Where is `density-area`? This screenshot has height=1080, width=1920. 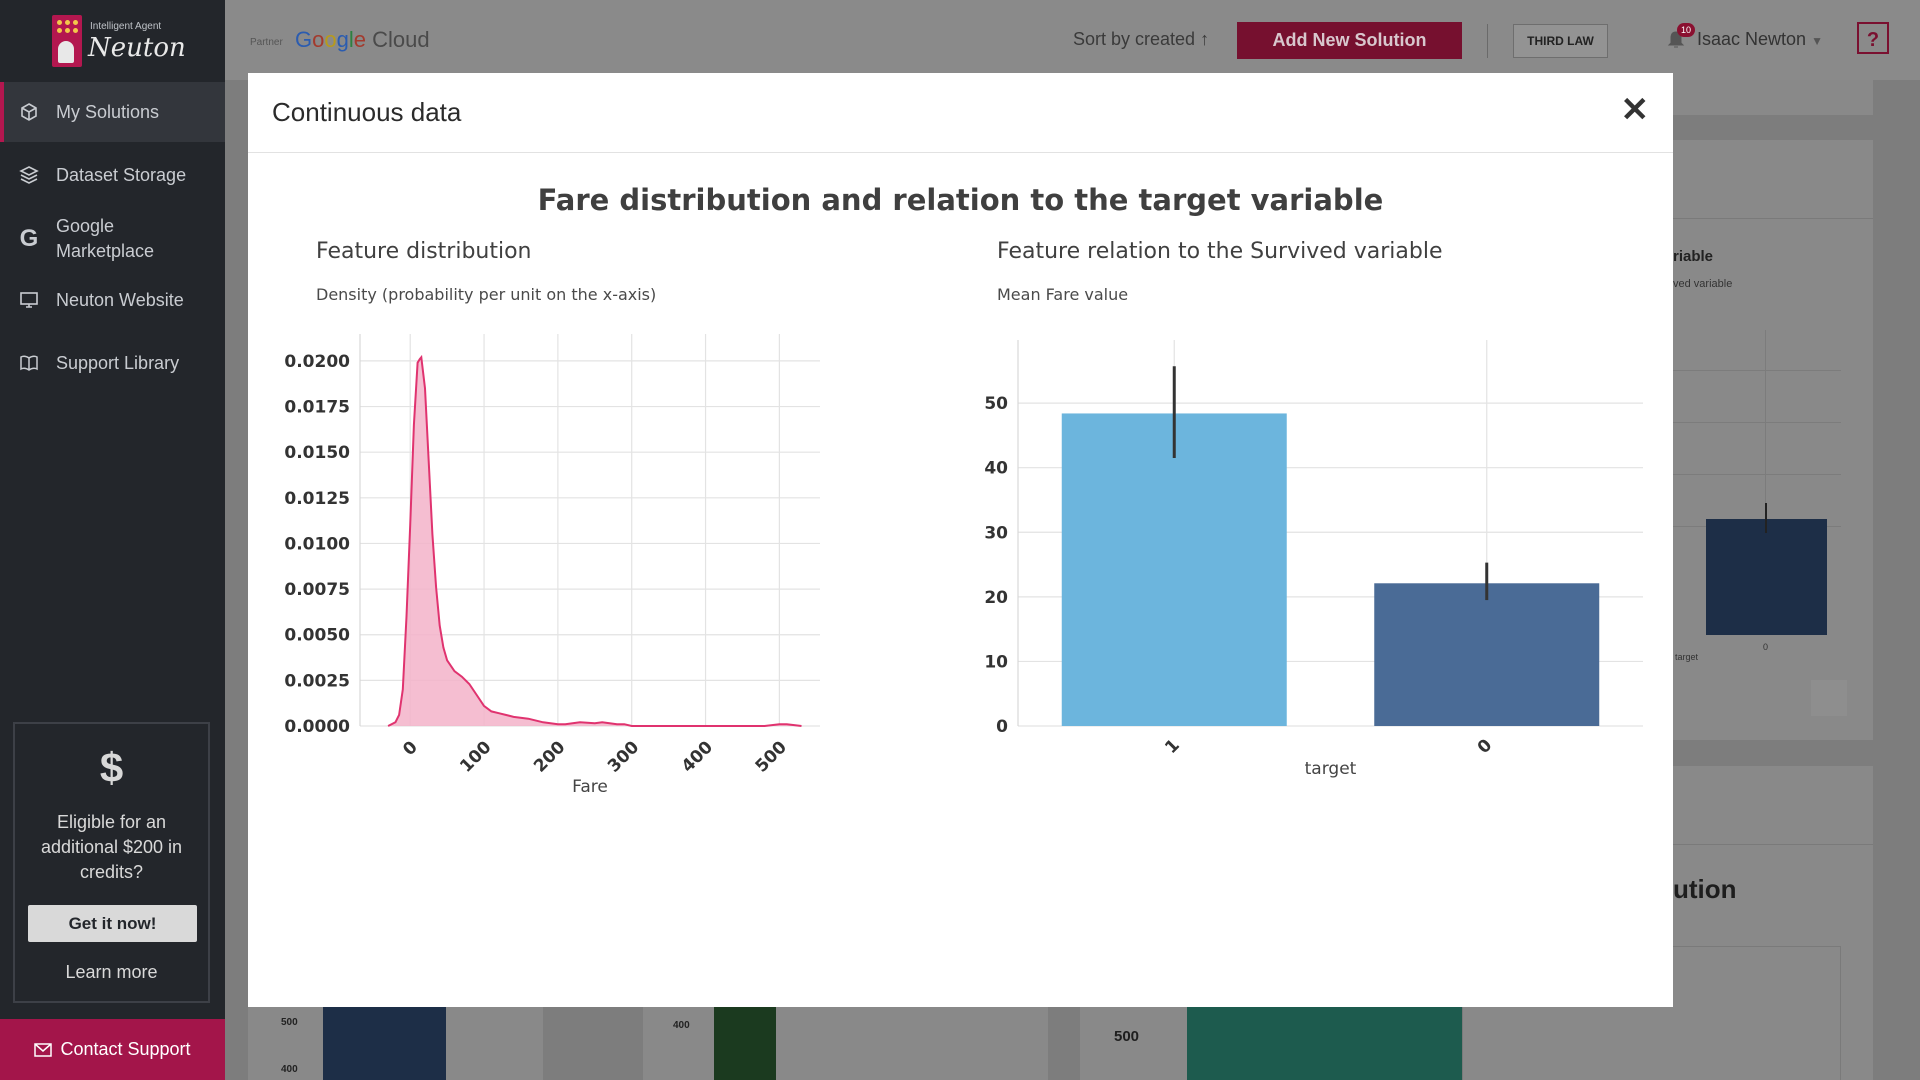
density-area is located at coordinates (595, 541).